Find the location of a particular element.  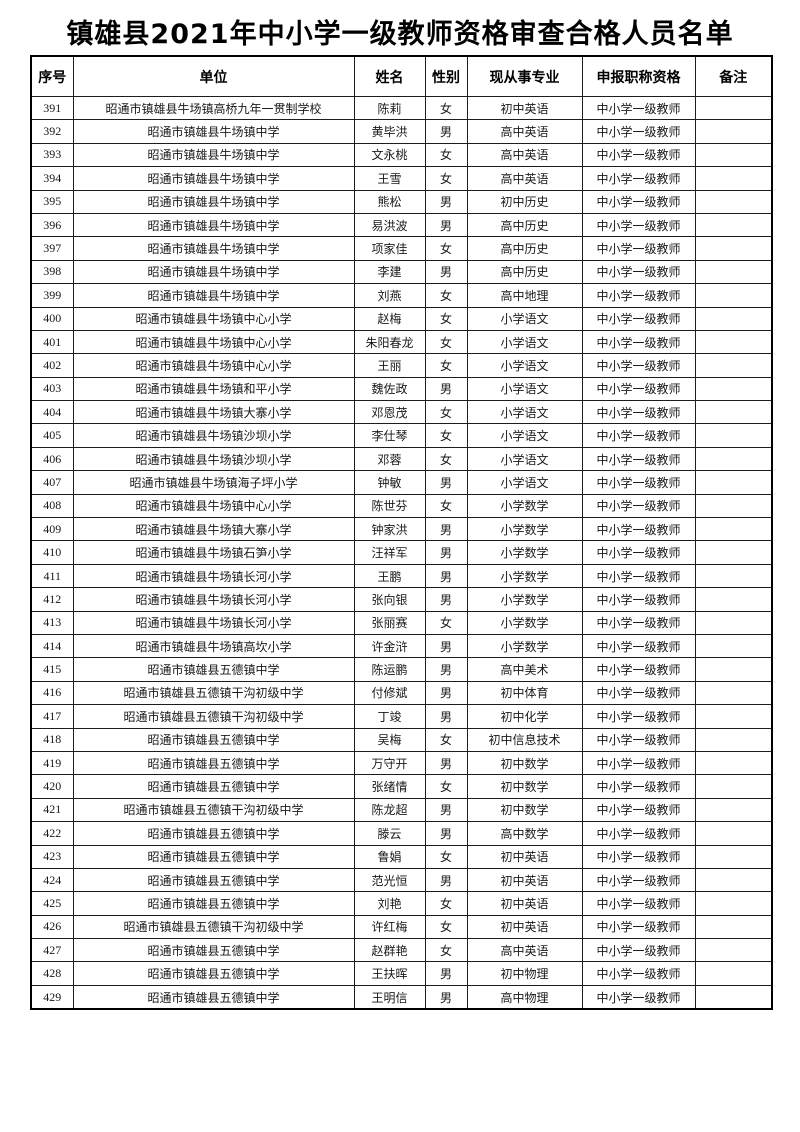

cell-serial-number: 395 is located at coordinates (52, 201).